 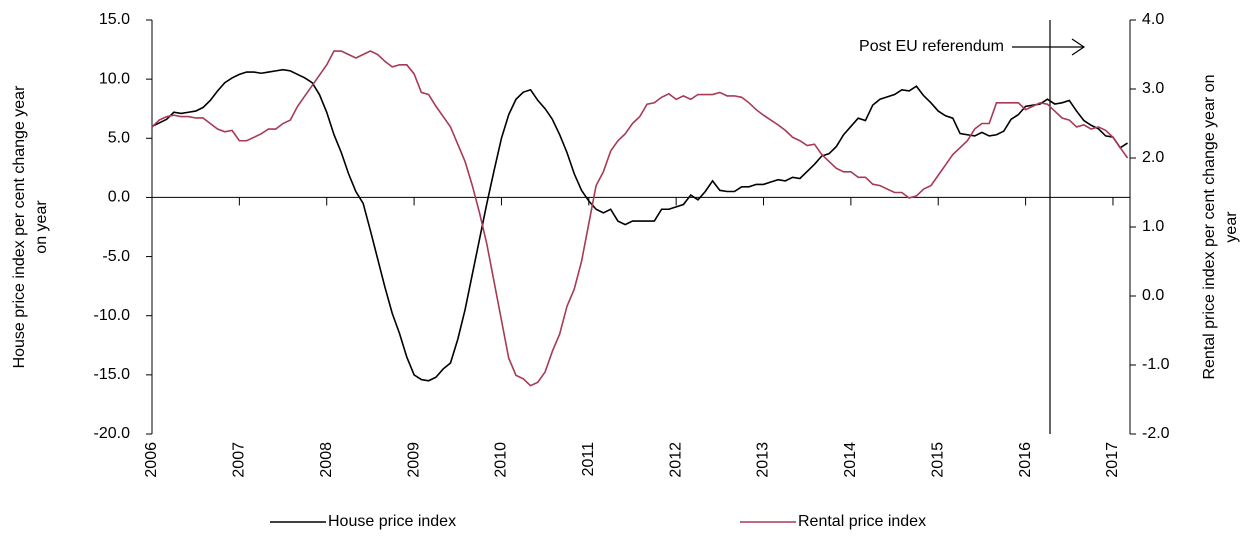 I want to click on y-tick-label: -20.0, so click(x=112, y=433).